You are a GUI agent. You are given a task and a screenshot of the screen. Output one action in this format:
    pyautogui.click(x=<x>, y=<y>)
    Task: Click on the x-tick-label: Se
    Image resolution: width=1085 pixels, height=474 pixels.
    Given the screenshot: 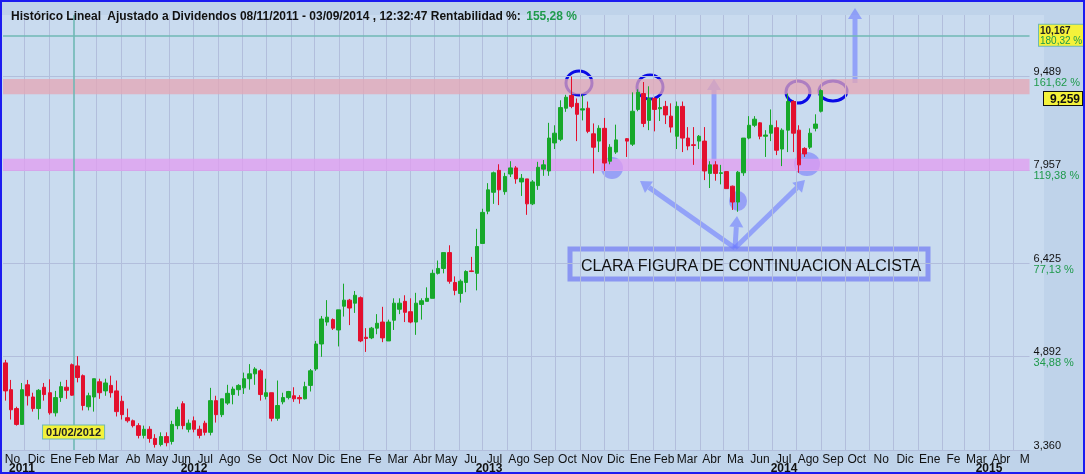 What is the action you would take?
    pyautogui.click(x=254, y=459)
    